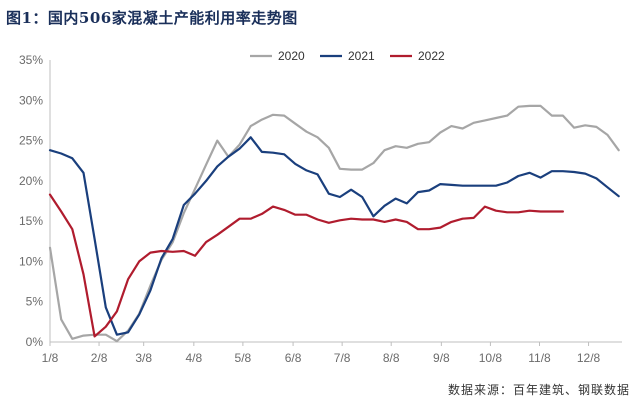 The height and width of the screenshot is (407, 644). What do you see at coordinates (31, 221) in the screenshot?
I see `y-tick-label: 15%` at bounding box center [31, 221].